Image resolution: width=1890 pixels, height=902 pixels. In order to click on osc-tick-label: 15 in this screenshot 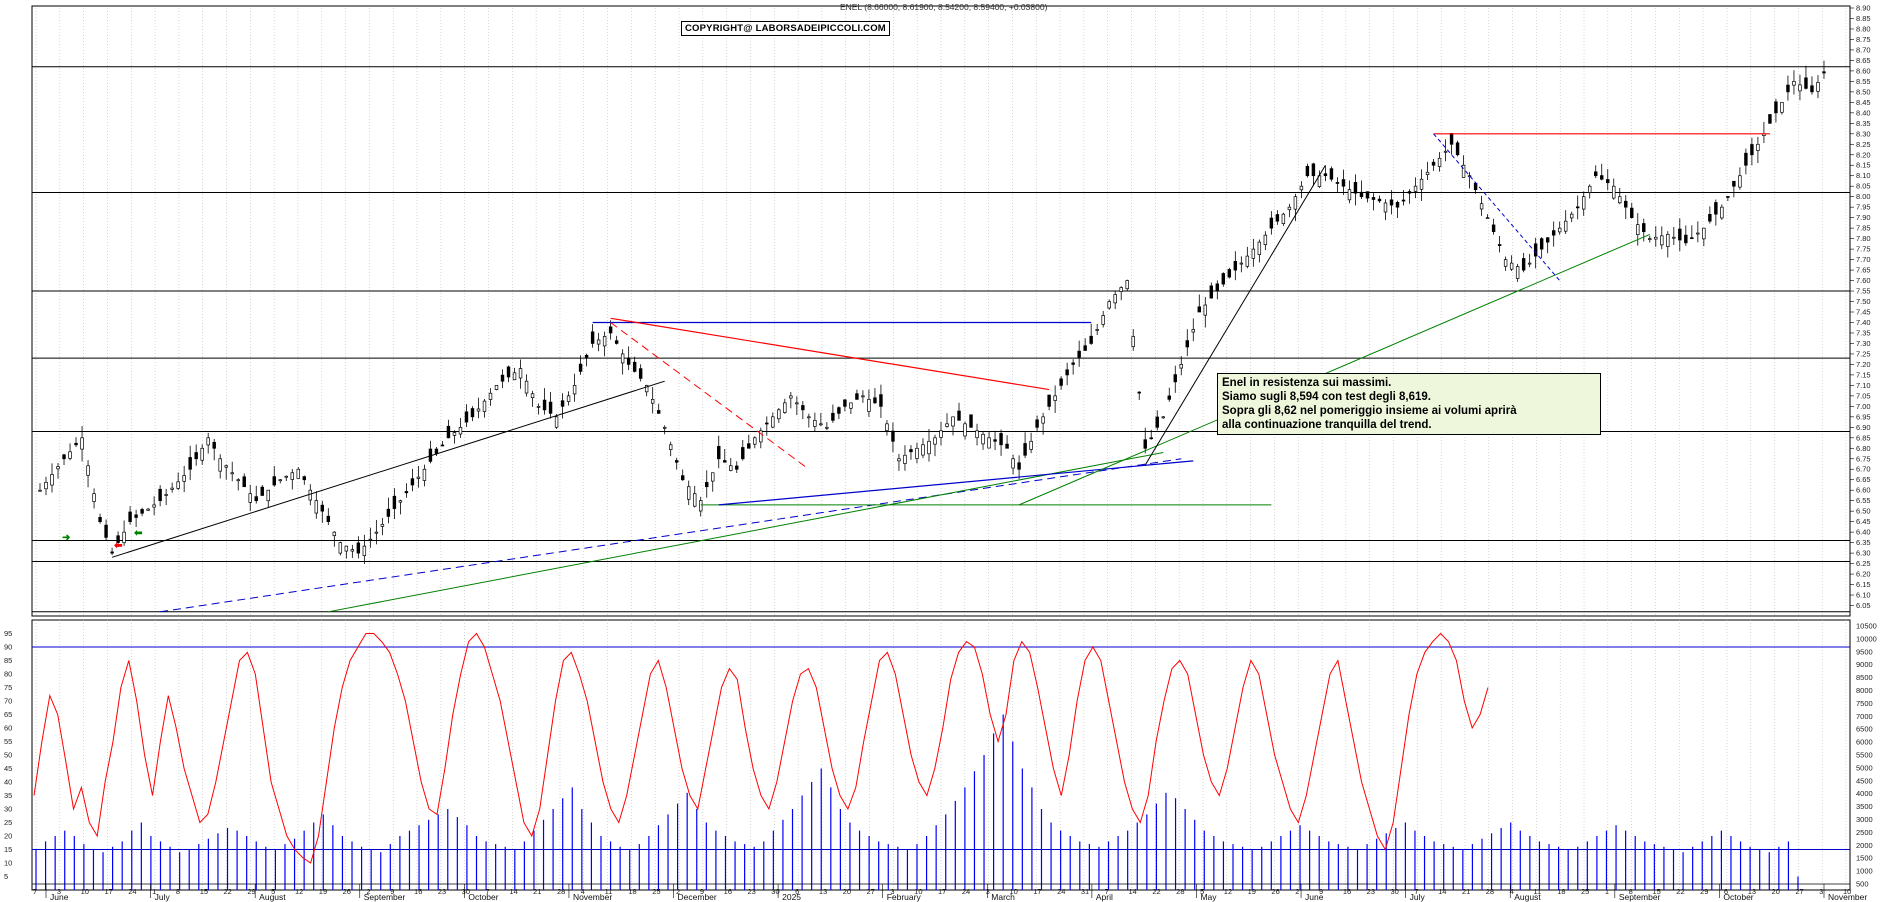, I will do `click(8, 849)`.